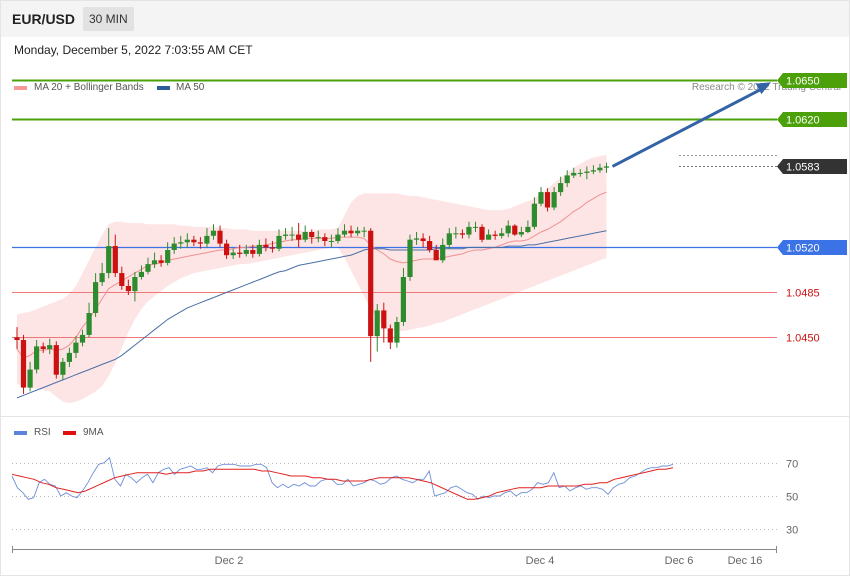 This screenshot has height=576, width=850. Describe the element at coordinates (69, 433) in the screenshot. I see `rsi-ma-legend-swatch` at that location.